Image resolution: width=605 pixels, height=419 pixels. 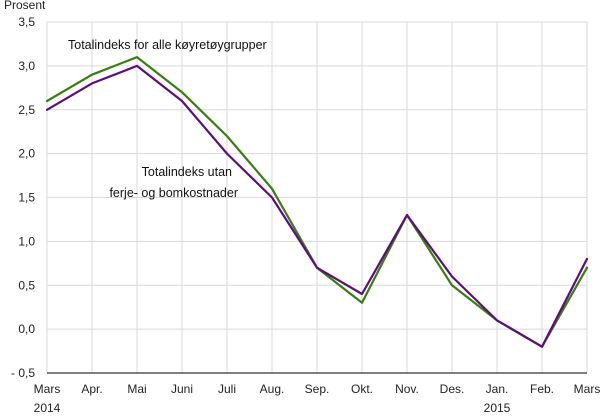 I want to click on y-tick-label: 2,5, so click(x=26, y=110).